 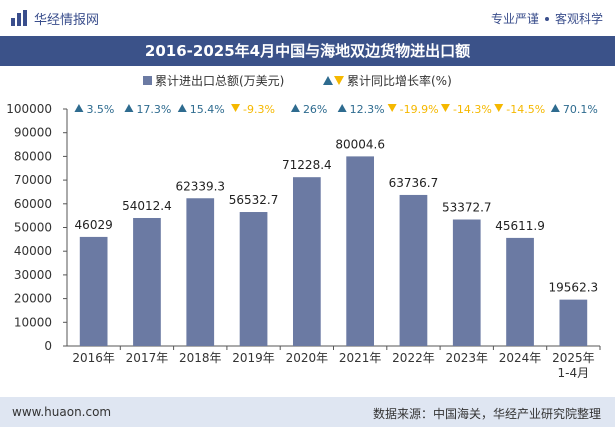 I want to click on tag-objective: 客观科学, so click(x=578, y=19).